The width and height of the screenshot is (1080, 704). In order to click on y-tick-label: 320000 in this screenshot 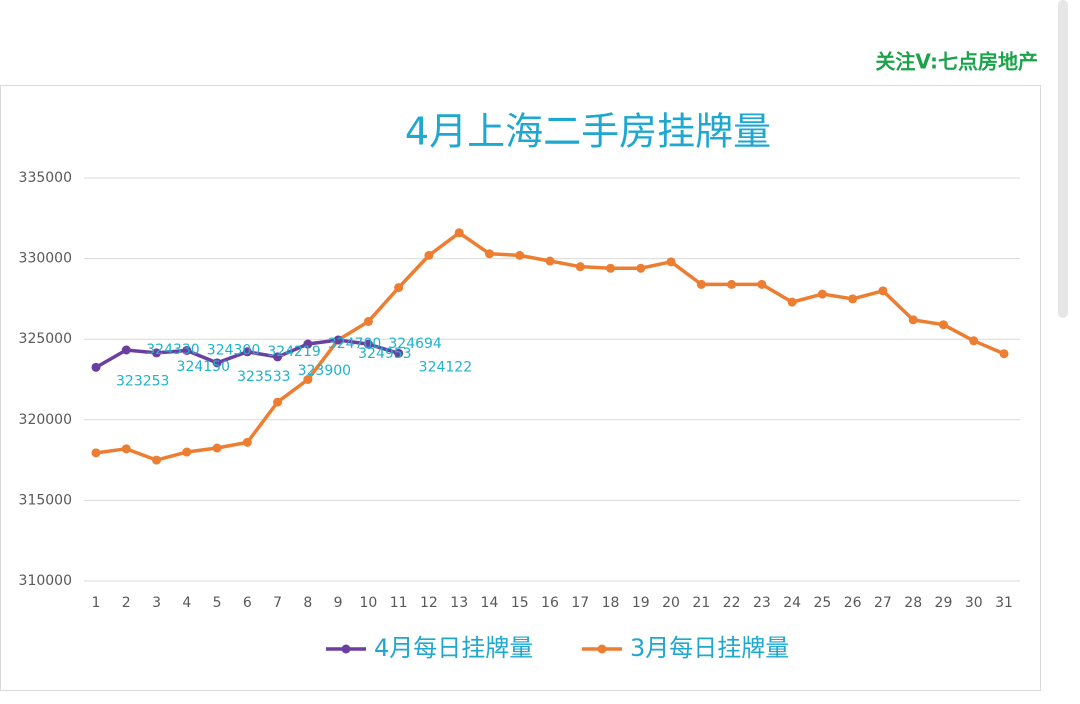, I will do `click(45, 420)`.